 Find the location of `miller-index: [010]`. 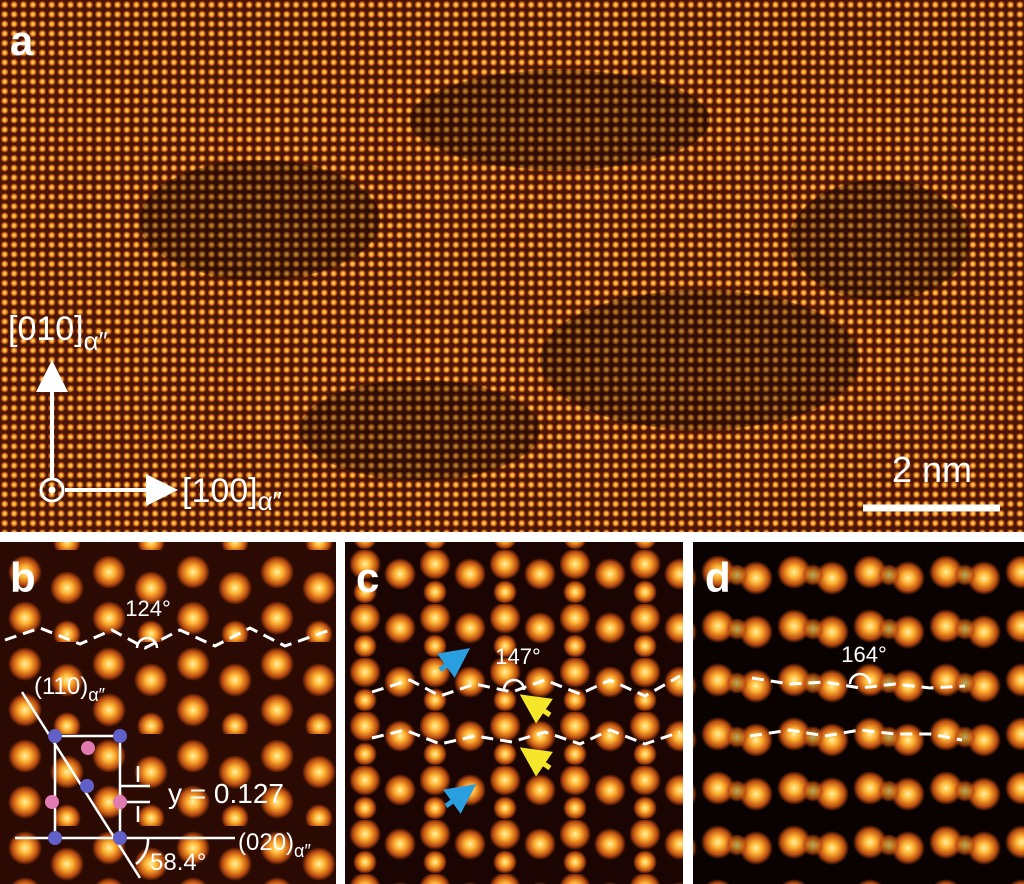

miller-index: [010] is located at coordinates (46, 329).